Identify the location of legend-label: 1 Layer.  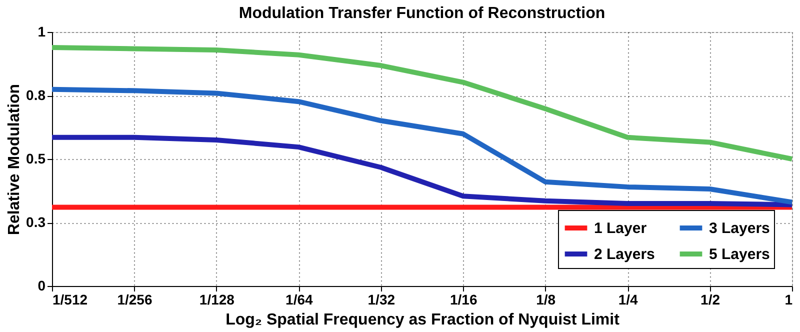
(620, 228).